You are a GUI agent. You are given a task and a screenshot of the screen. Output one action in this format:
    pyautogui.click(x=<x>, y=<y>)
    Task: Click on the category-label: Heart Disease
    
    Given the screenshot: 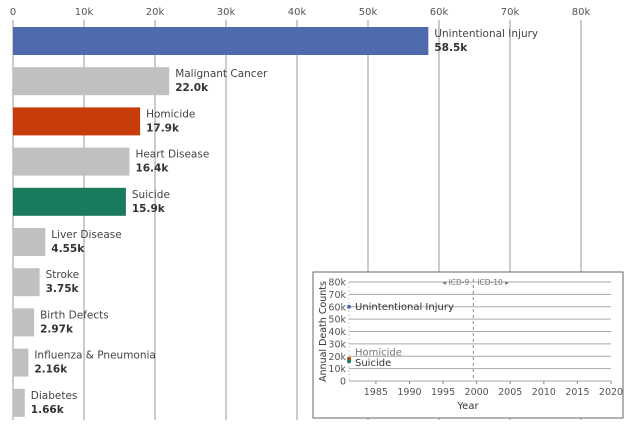 What is the action you would take?
    pyautogui.click(x=172, y=155)
    